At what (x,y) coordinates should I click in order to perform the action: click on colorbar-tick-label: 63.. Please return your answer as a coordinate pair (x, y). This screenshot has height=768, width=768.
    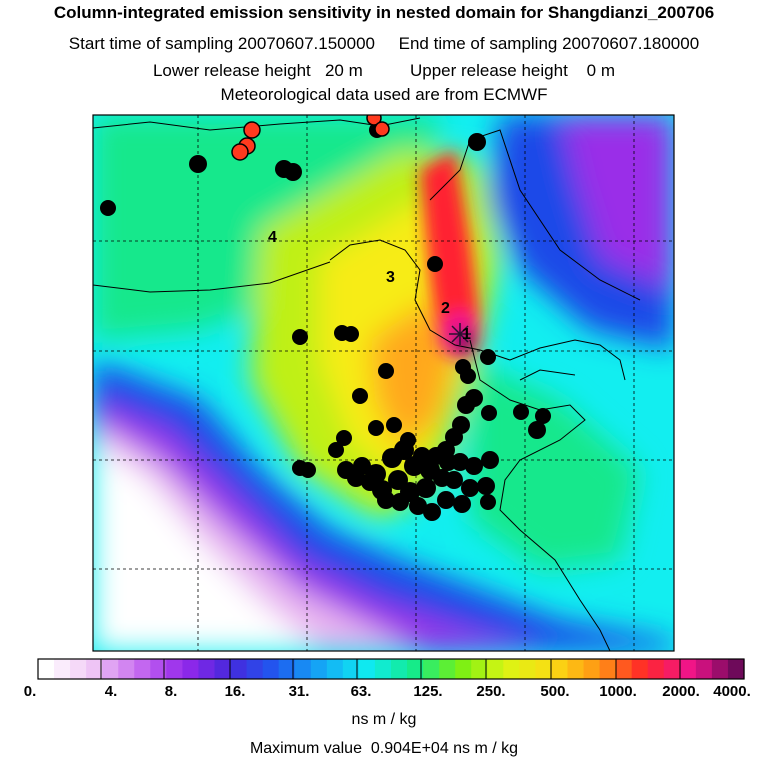
    Looking at the image, I should click on (361, 691).